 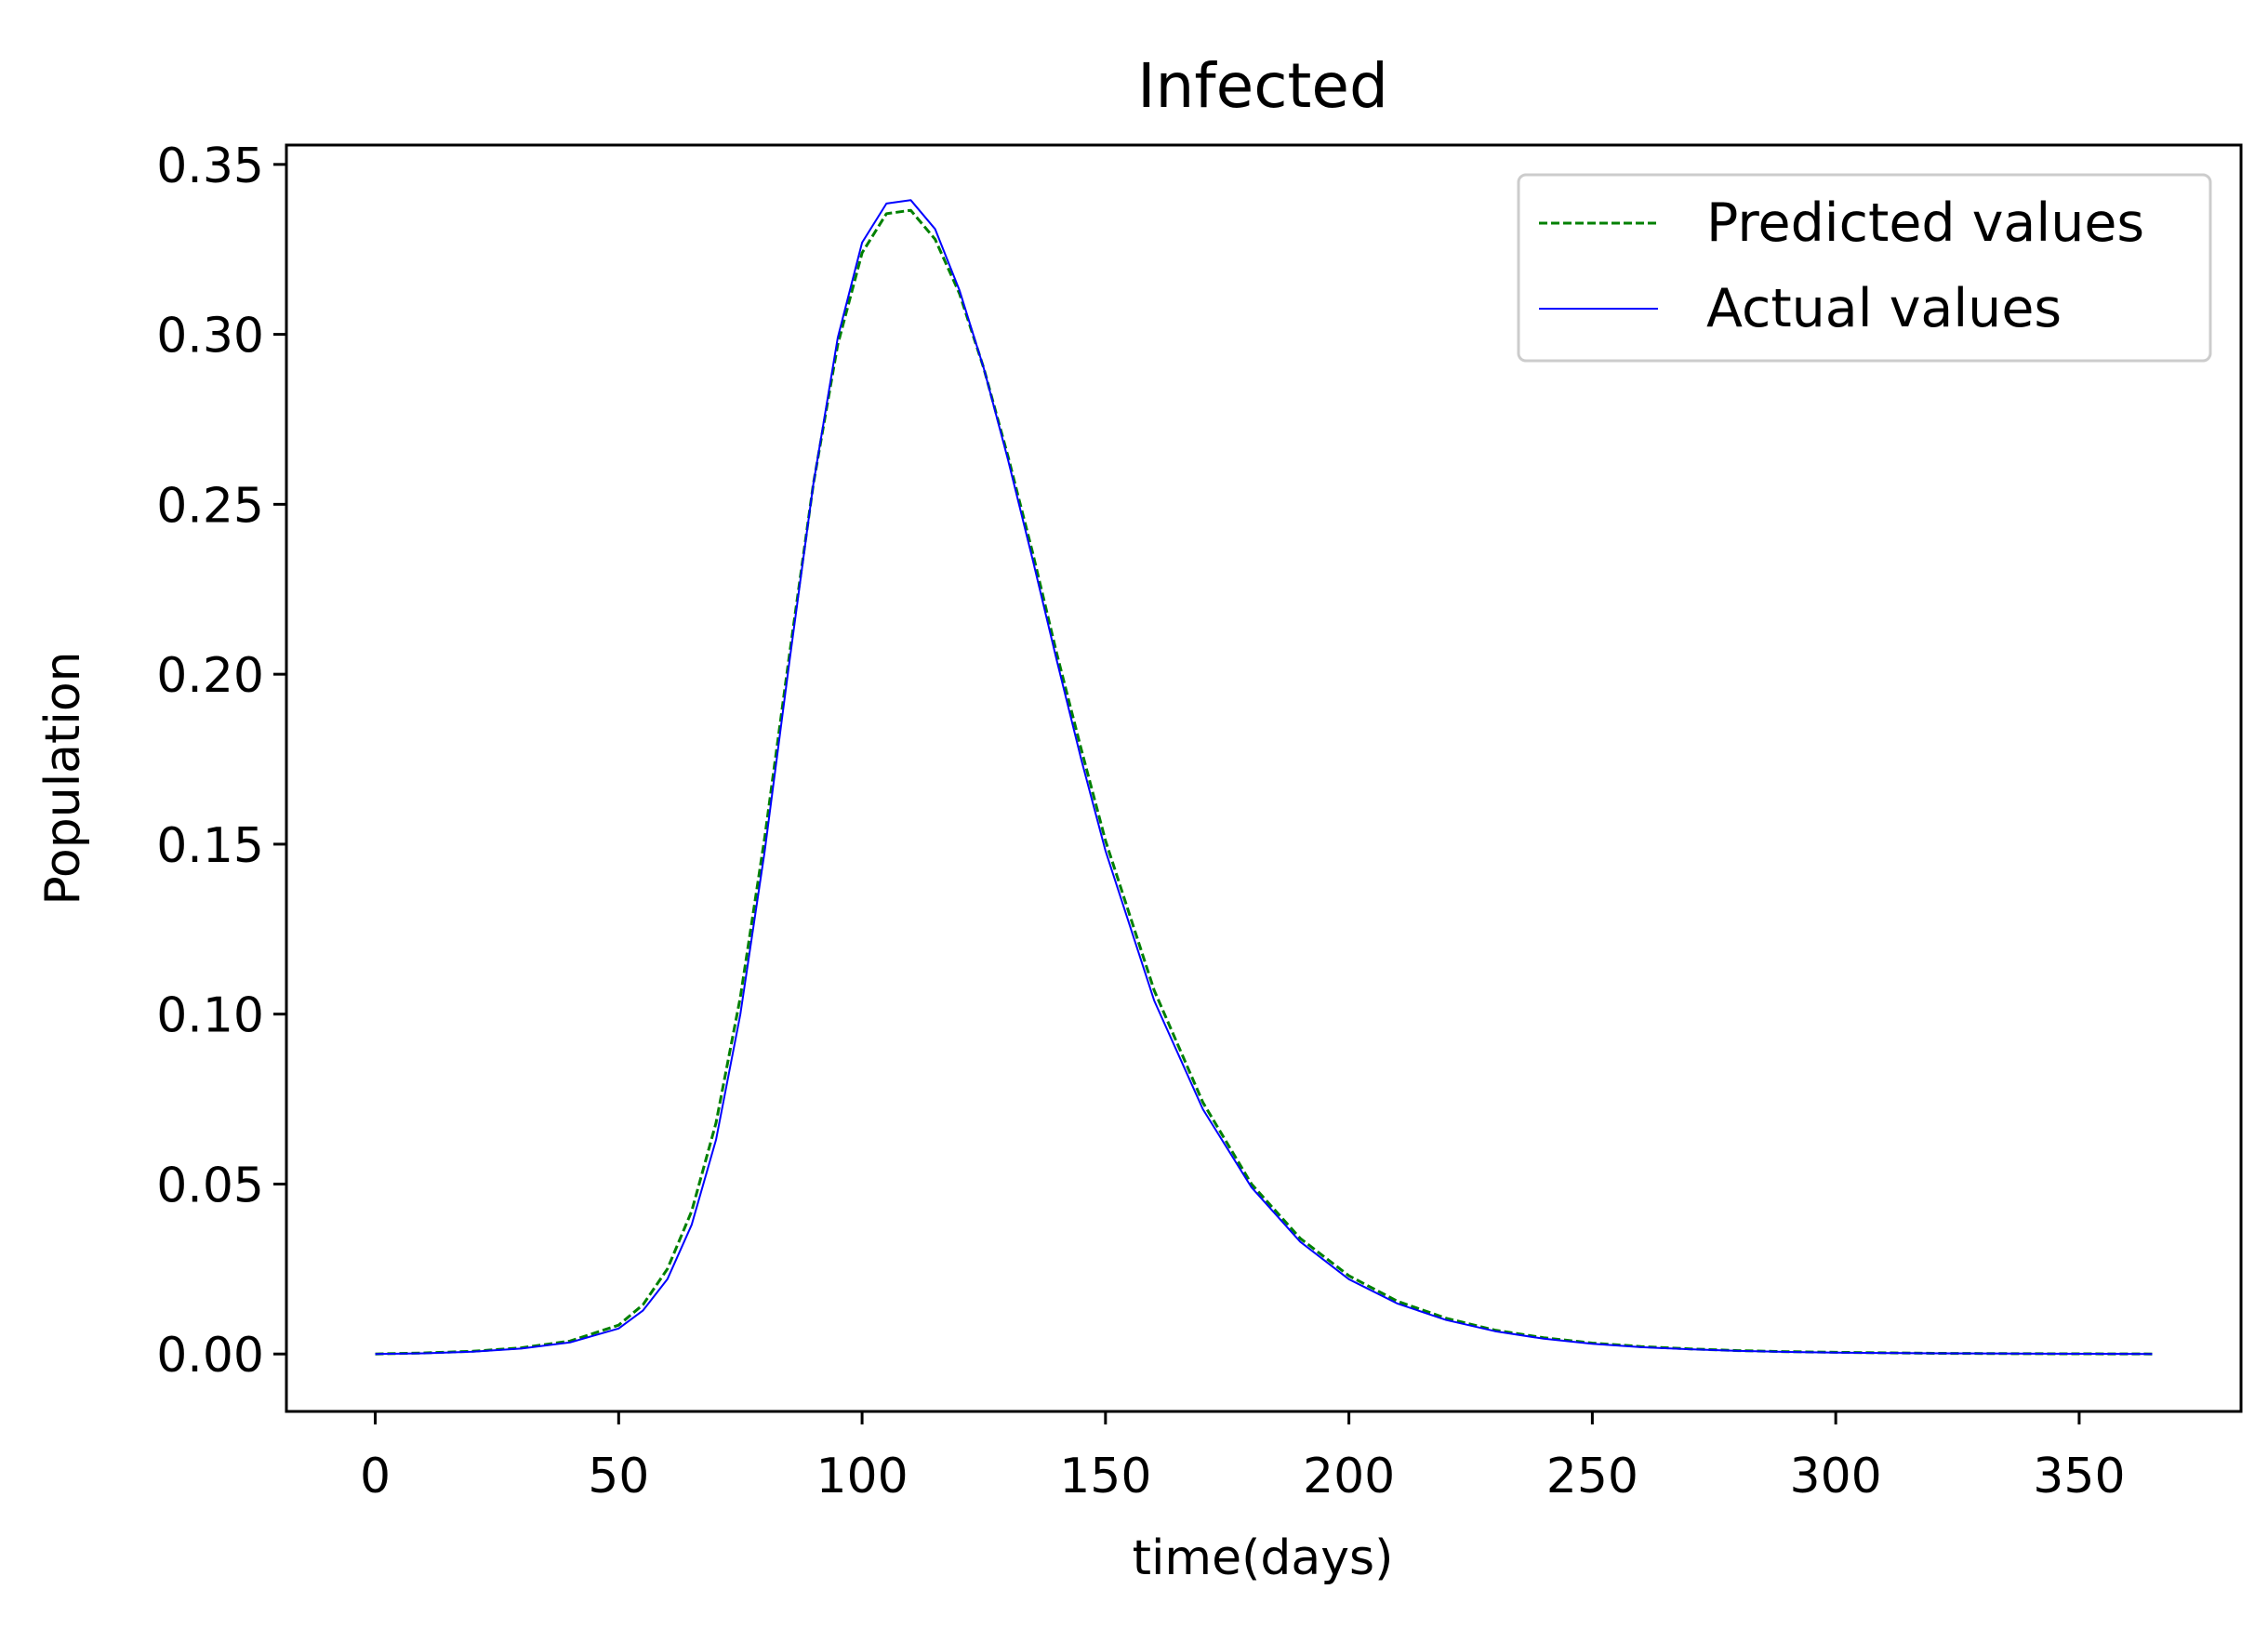 I want to click on legend: Predicted values Actual values, so click(x=1864, y=268).